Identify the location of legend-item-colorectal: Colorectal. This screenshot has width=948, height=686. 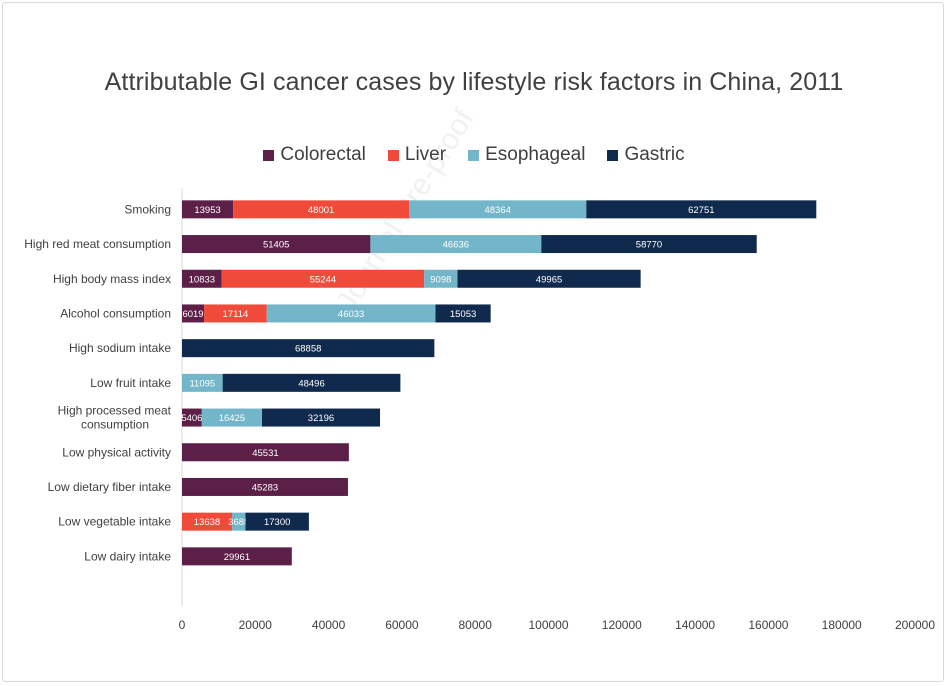
(314, 155).